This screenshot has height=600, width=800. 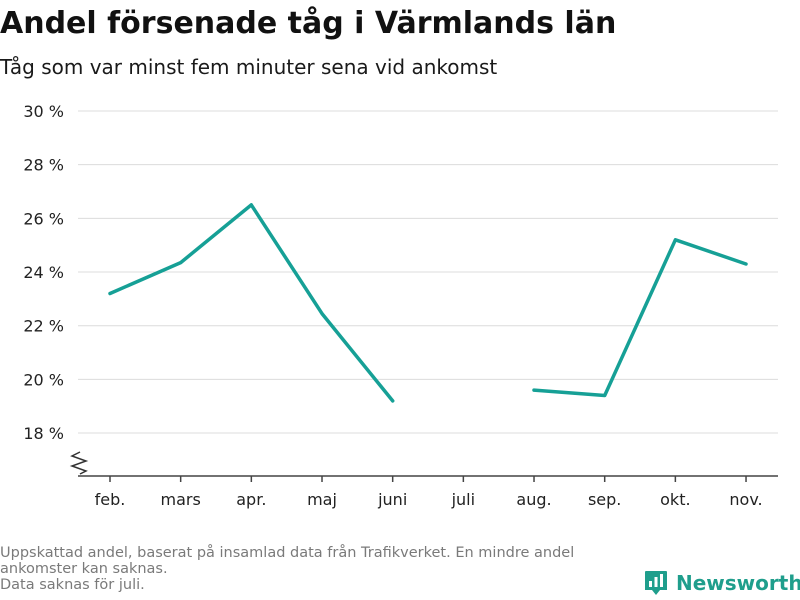 What do you see at coordinates (43, 272) in the screenshot?
I see `y-tick-label: 24 %` at bounding box center [43, 272].